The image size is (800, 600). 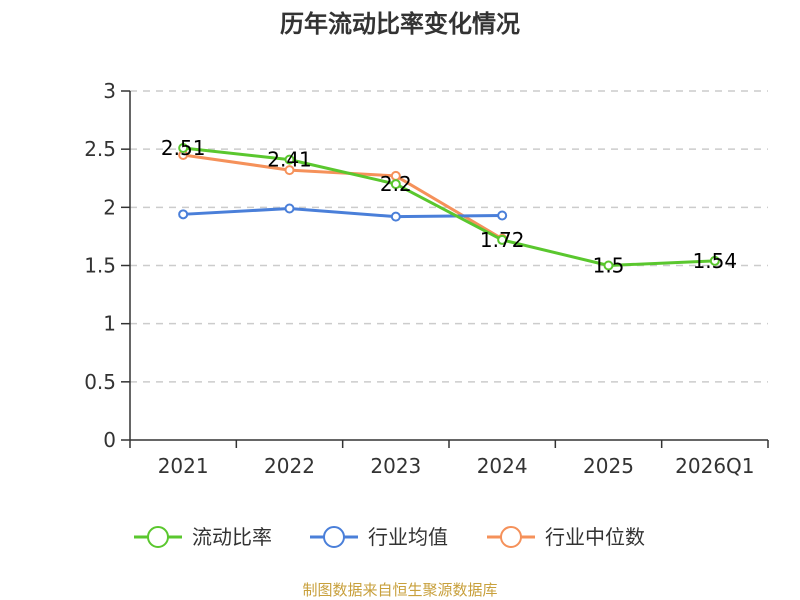 What do you see at coordinates (595, 537) in the screenshot?
I see `legend-label: 行业中位数` at bounding box center [595, 537].